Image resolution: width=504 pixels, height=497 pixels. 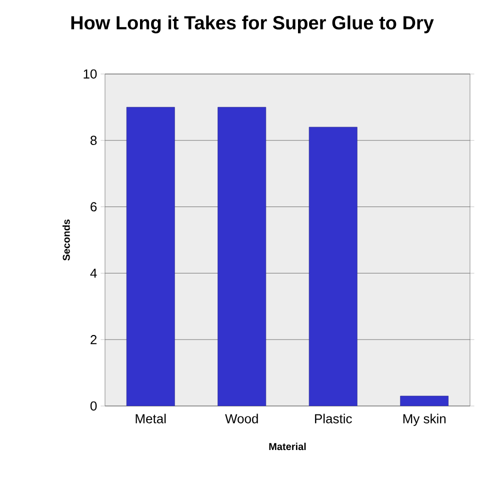 I want to click on y-tick-label: 8, so click(x=93, y=140).